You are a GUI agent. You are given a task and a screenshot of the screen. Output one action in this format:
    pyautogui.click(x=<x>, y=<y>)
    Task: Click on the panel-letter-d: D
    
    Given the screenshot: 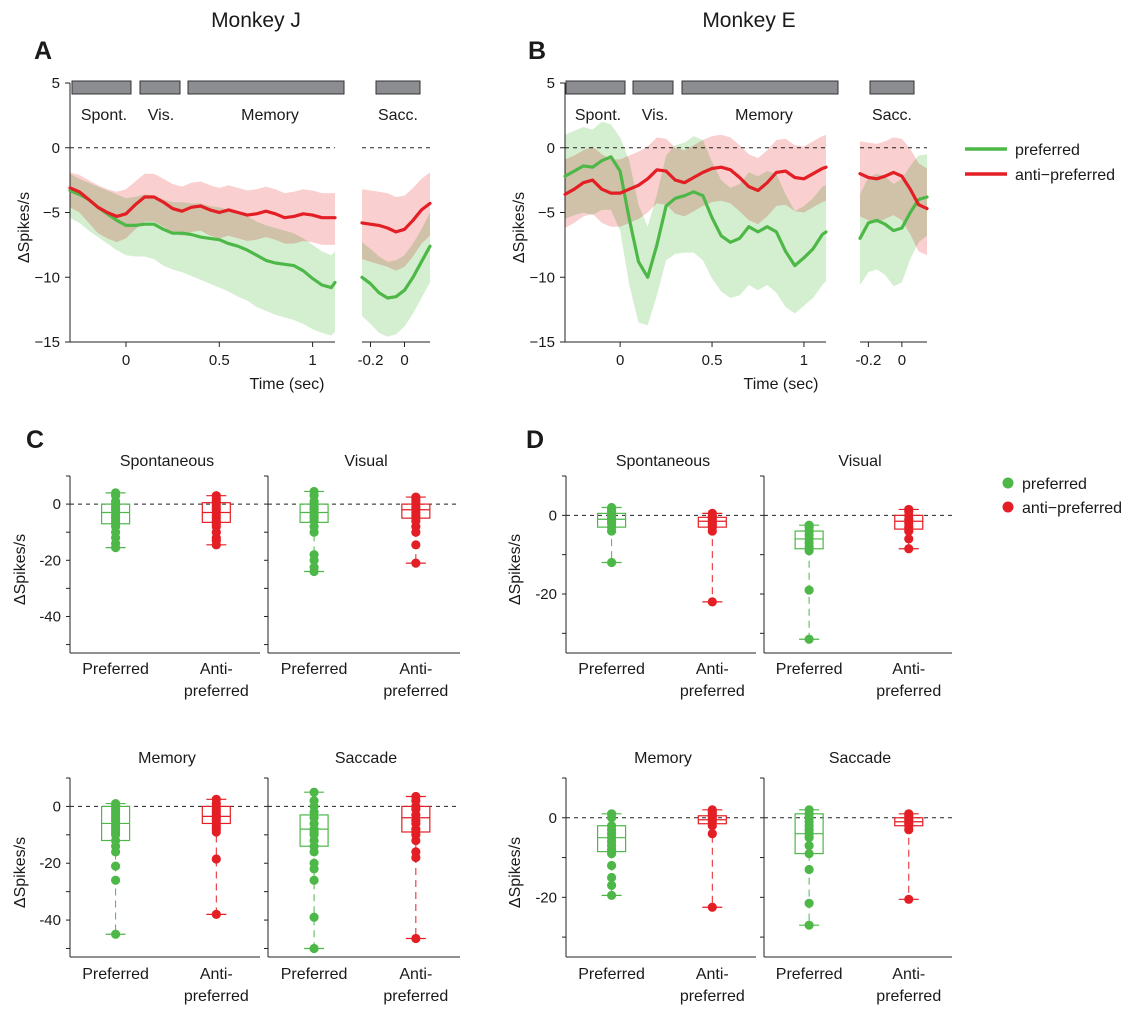 What is the action you would take?
    pyautogui.click(x=535, y=440)
    